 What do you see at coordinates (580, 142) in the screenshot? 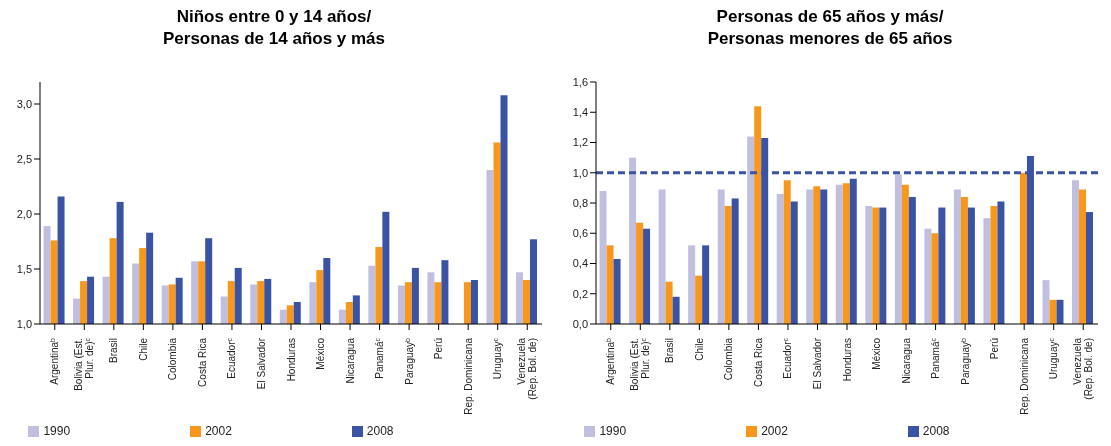
I see `y-tick-label: 1,2` at bounding box center [580, 142].